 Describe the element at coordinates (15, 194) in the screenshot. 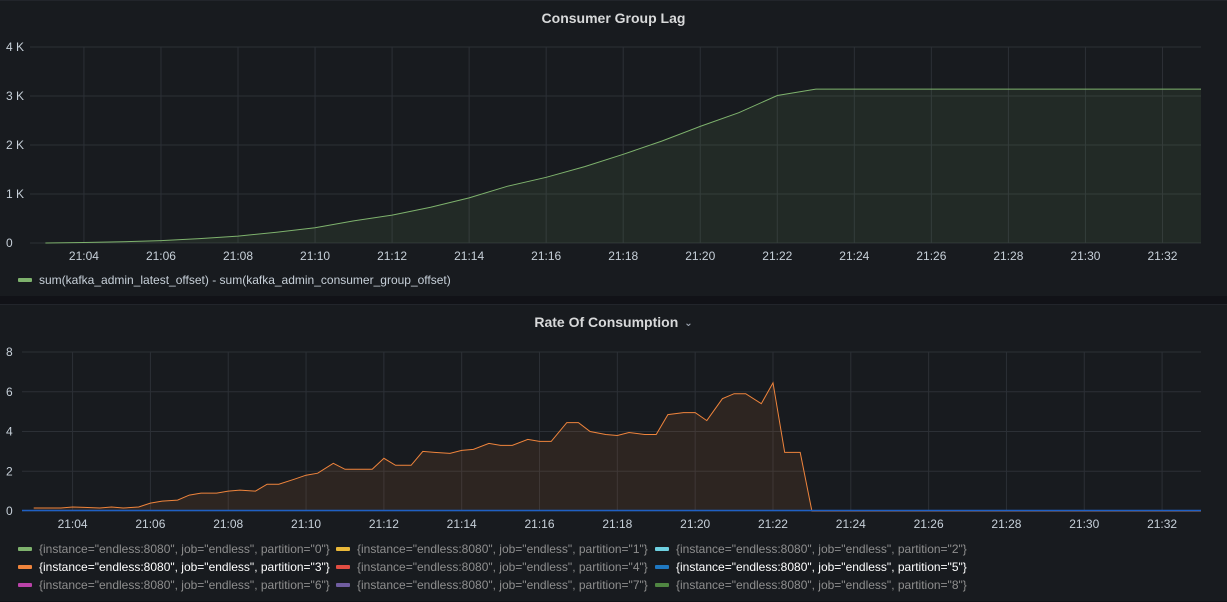

I see `y-tick-label: 1 K` at that location.